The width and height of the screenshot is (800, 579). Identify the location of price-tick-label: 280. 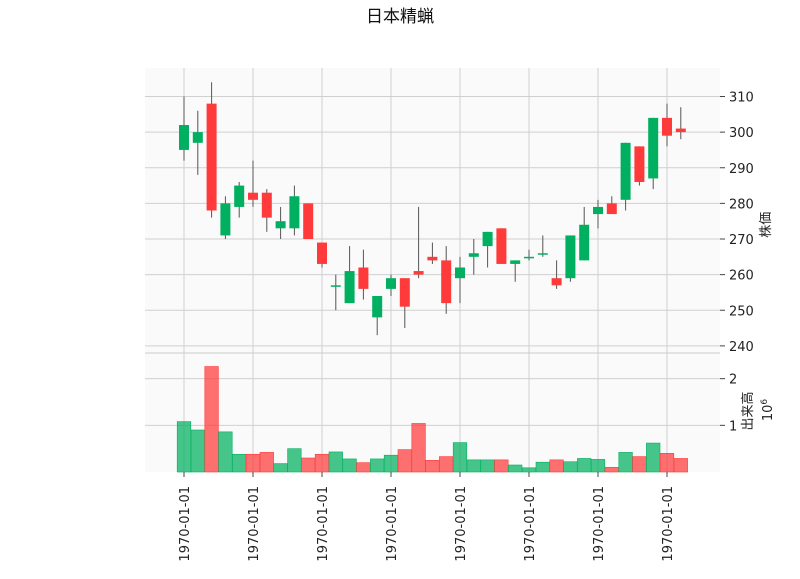
(741, 204).